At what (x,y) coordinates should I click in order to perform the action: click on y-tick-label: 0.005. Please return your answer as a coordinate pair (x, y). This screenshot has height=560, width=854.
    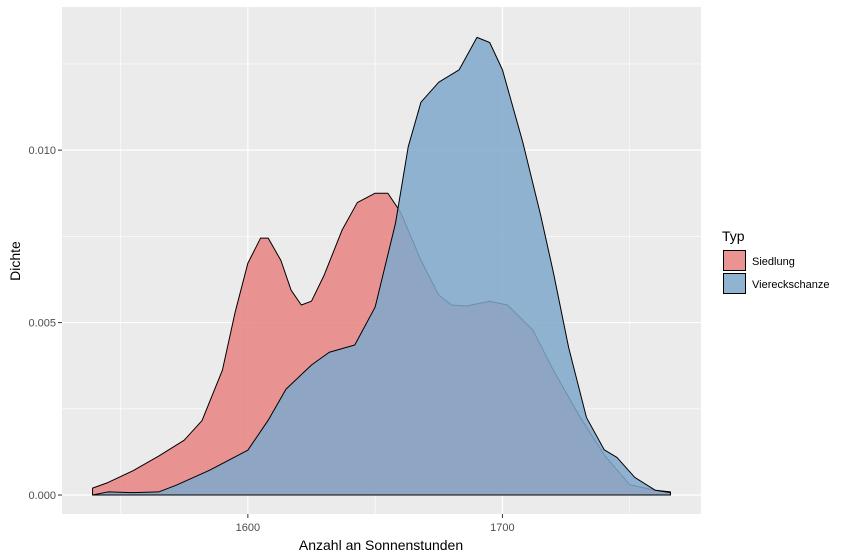
    Looking at the image, I should click on (42, 324).